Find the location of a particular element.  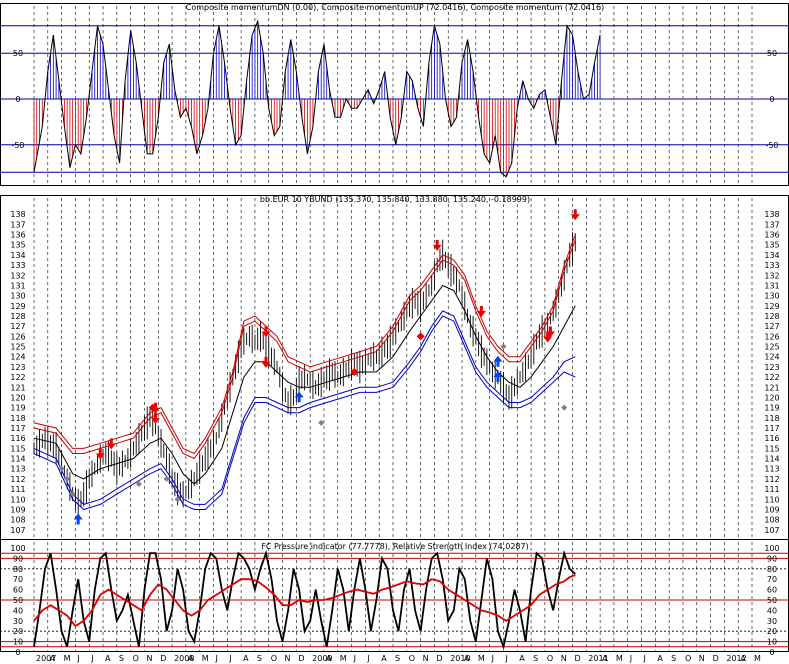

red-diamond-marker is located at coordinates (354, 372).